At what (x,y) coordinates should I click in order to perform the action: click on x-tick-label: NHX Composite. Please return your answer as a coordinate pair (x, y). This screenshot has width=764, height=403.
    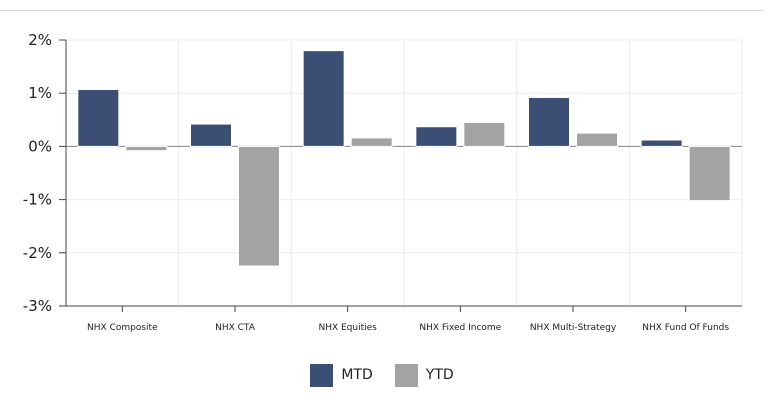
    Looking at the image, I should click on (122, 328).